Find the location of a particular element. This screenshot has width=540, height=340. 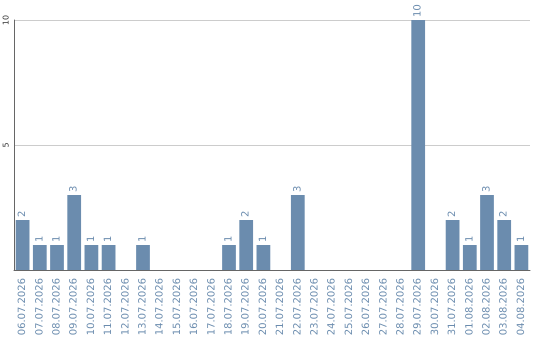

x-tick-label: 14.07.2026 is located at coordinates (160, 307).